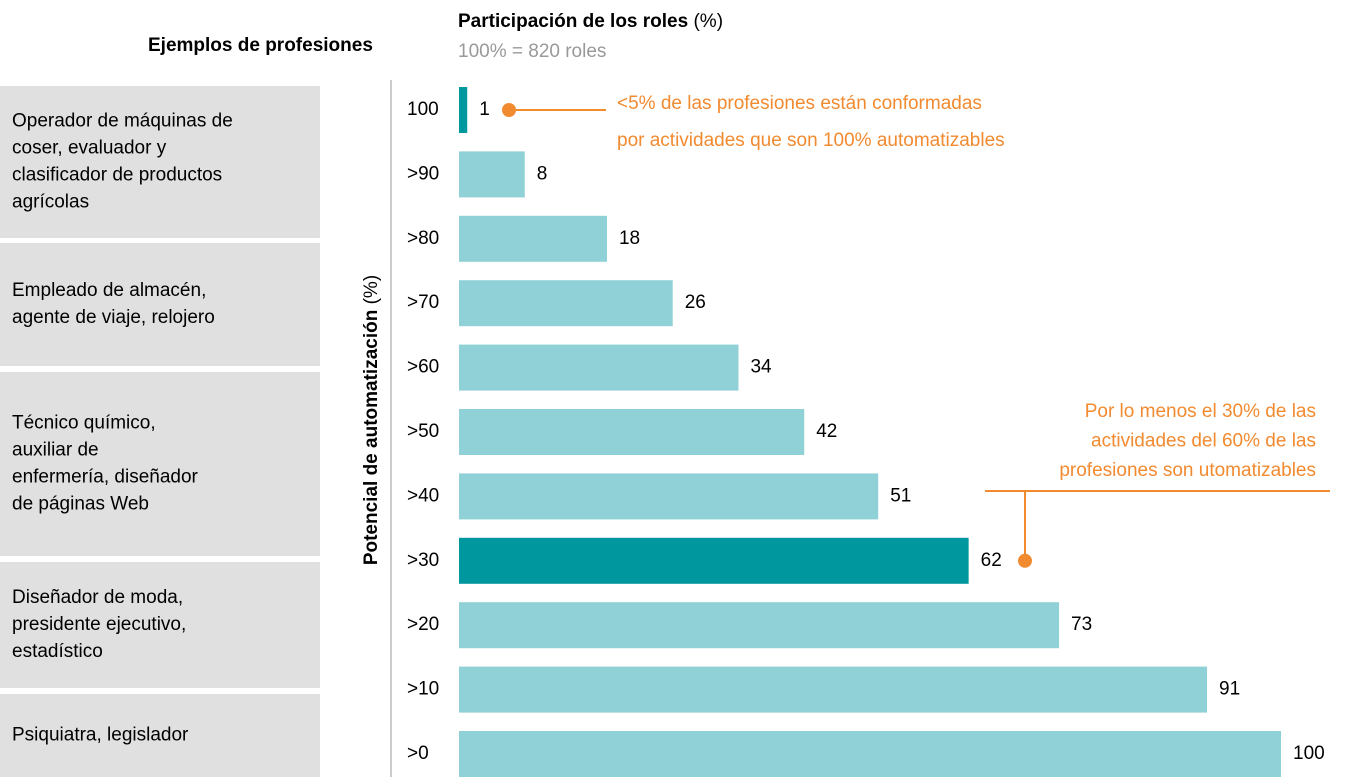  What do you see at coordinates (113, 317) in the screenshot?
I see `example-text: agente de viaje, relojero` at bounding box center [113, 317].